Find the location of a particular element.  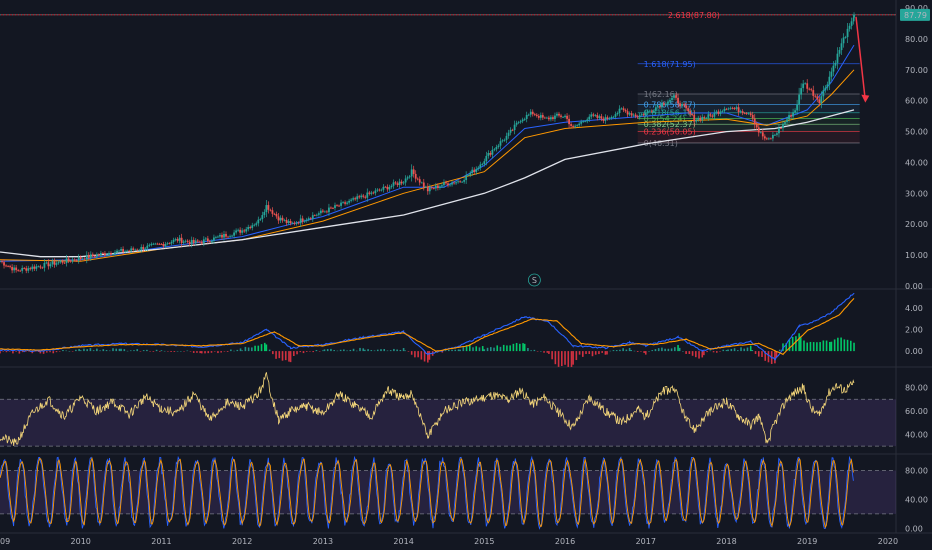

price-y-tick: 90.00 is located at coordinates (916, 8).